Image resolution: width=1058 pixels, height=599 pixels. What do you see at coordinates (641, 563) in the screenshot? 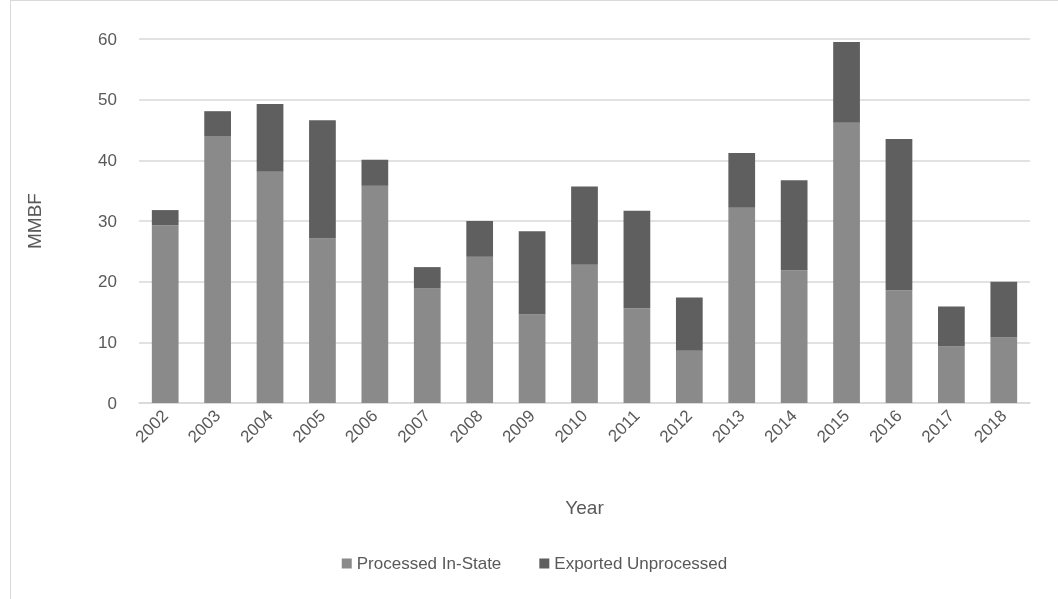
I see `legend-label: Exported Unprocessed` at bounding box center [641, 563].